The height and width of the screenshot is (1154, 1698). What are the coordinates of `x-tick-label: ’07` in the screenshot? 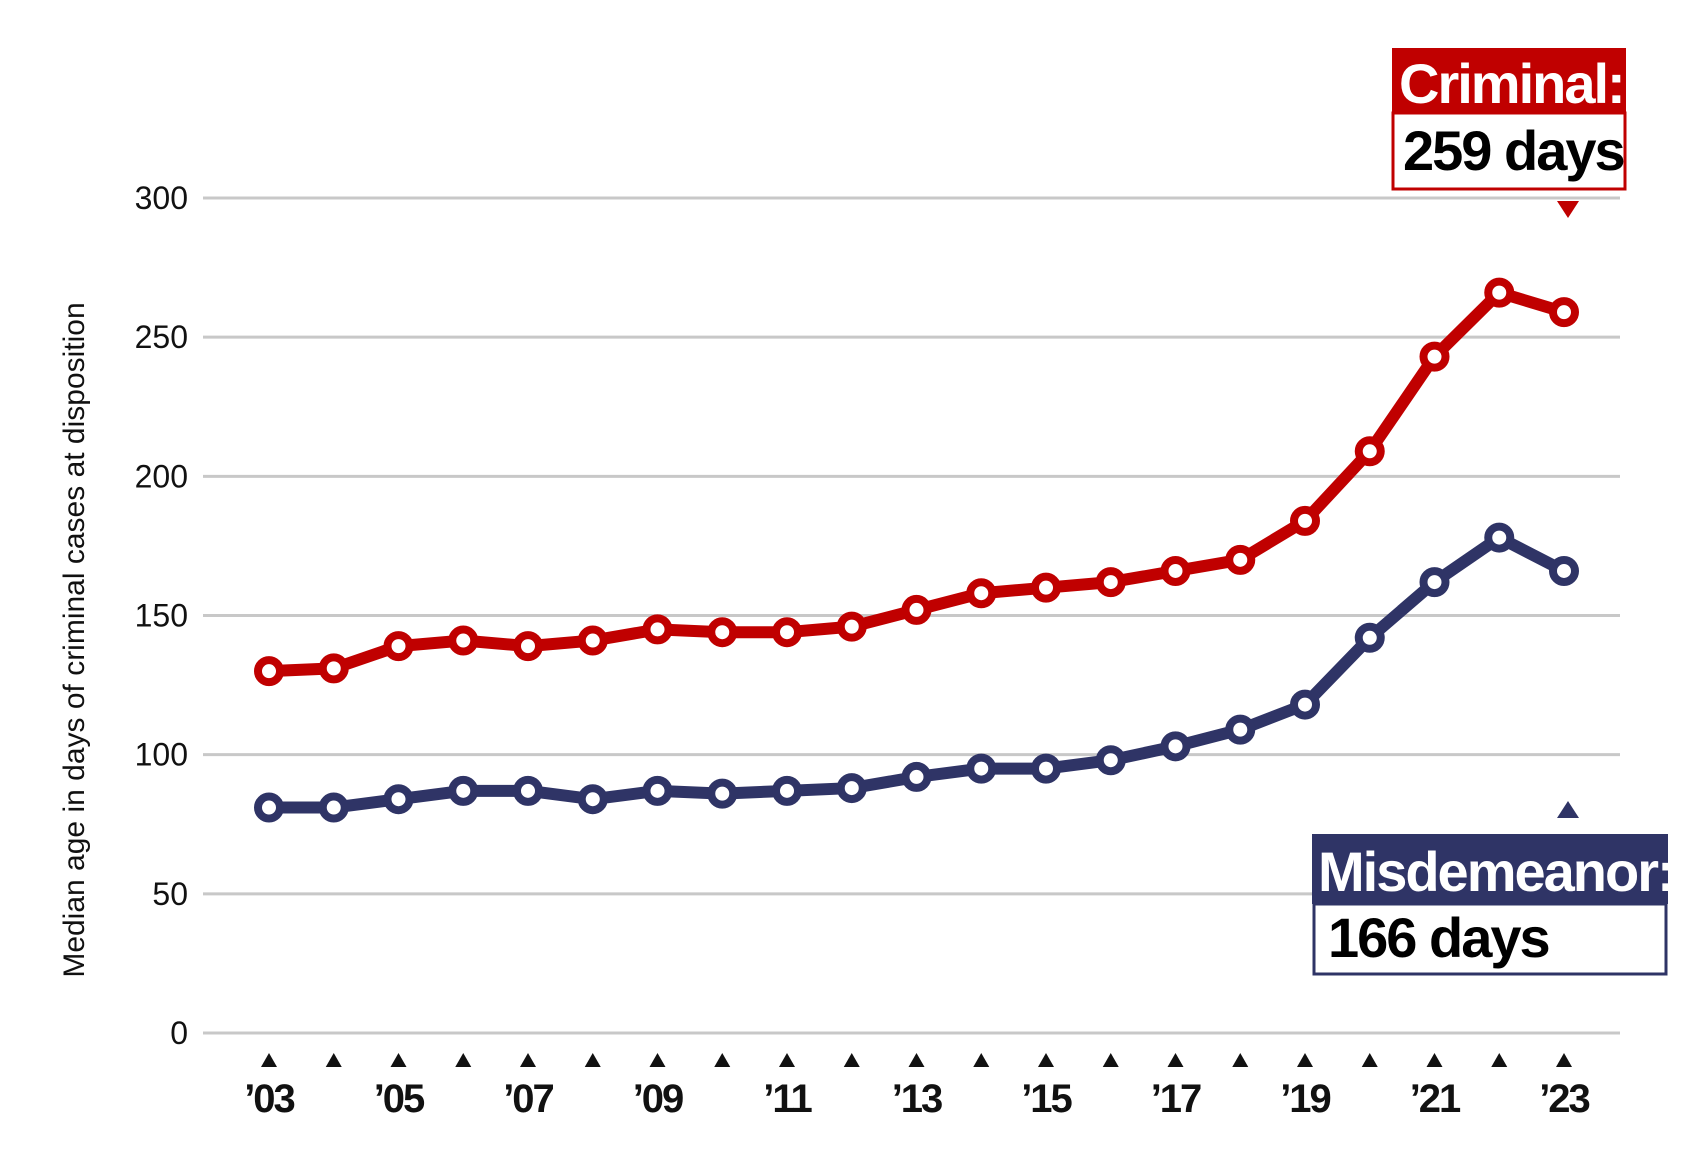 It's located at (528, 1099).